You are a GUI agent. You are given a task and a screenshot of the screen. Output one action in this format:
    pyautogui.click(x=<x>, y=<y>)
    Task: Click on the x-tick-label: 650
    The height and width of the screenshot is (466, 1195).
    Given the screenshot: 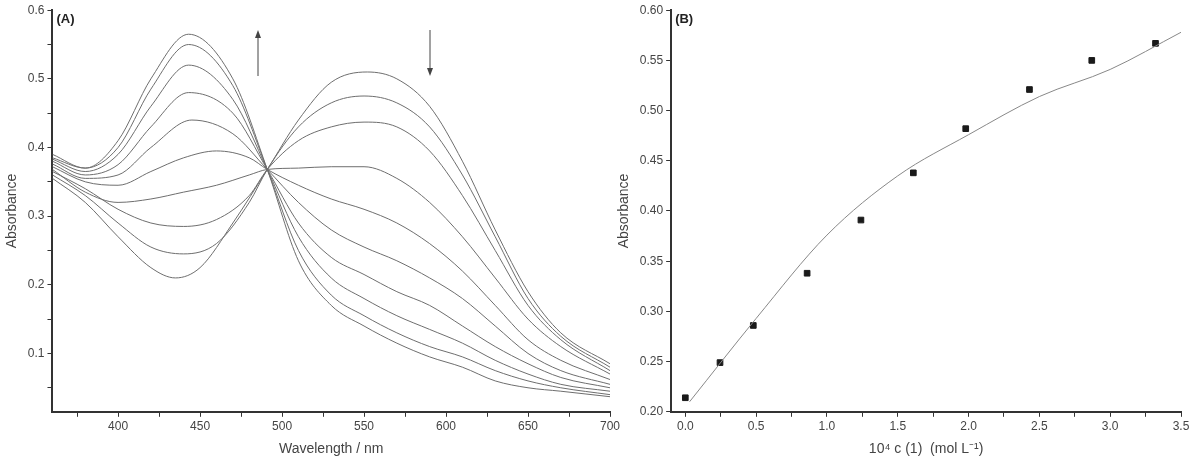 What is the action you would take?
    pyautogui.click(x=528, y=426)
    